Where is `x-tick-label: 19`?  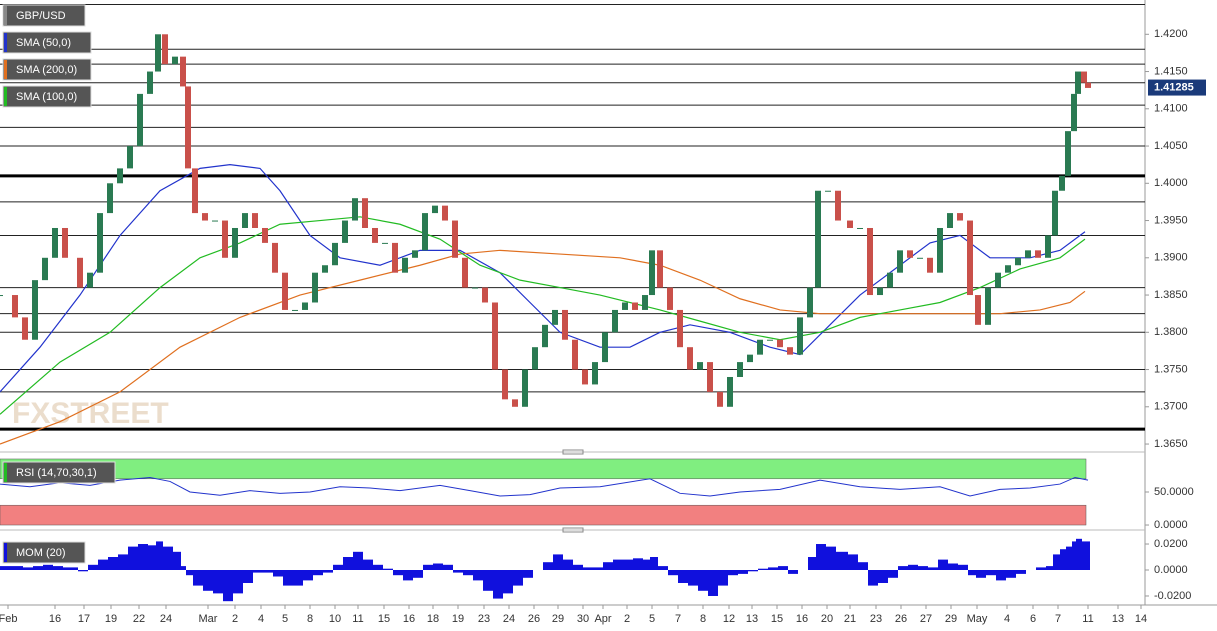
x-tick-label: 19 is located at coordinates (111, 619).